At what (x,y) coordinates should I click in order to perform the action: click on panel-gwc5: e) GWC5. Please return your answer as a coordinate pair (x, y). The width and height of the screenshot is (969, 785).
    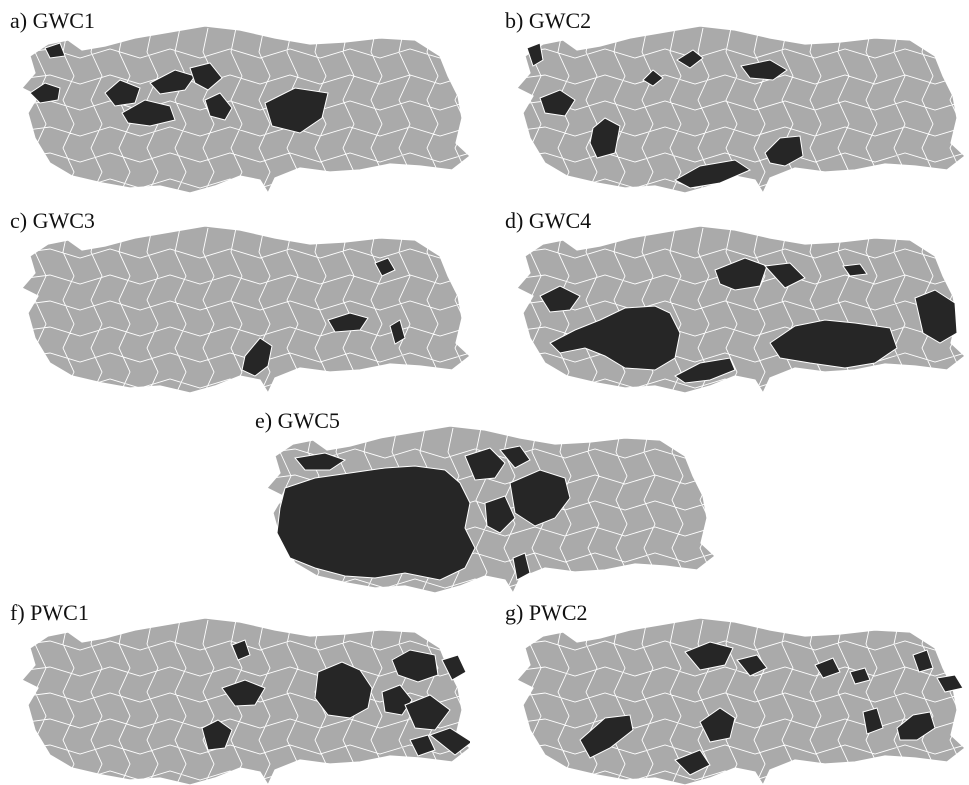
    Looking at the image, I should click on (485, 500).